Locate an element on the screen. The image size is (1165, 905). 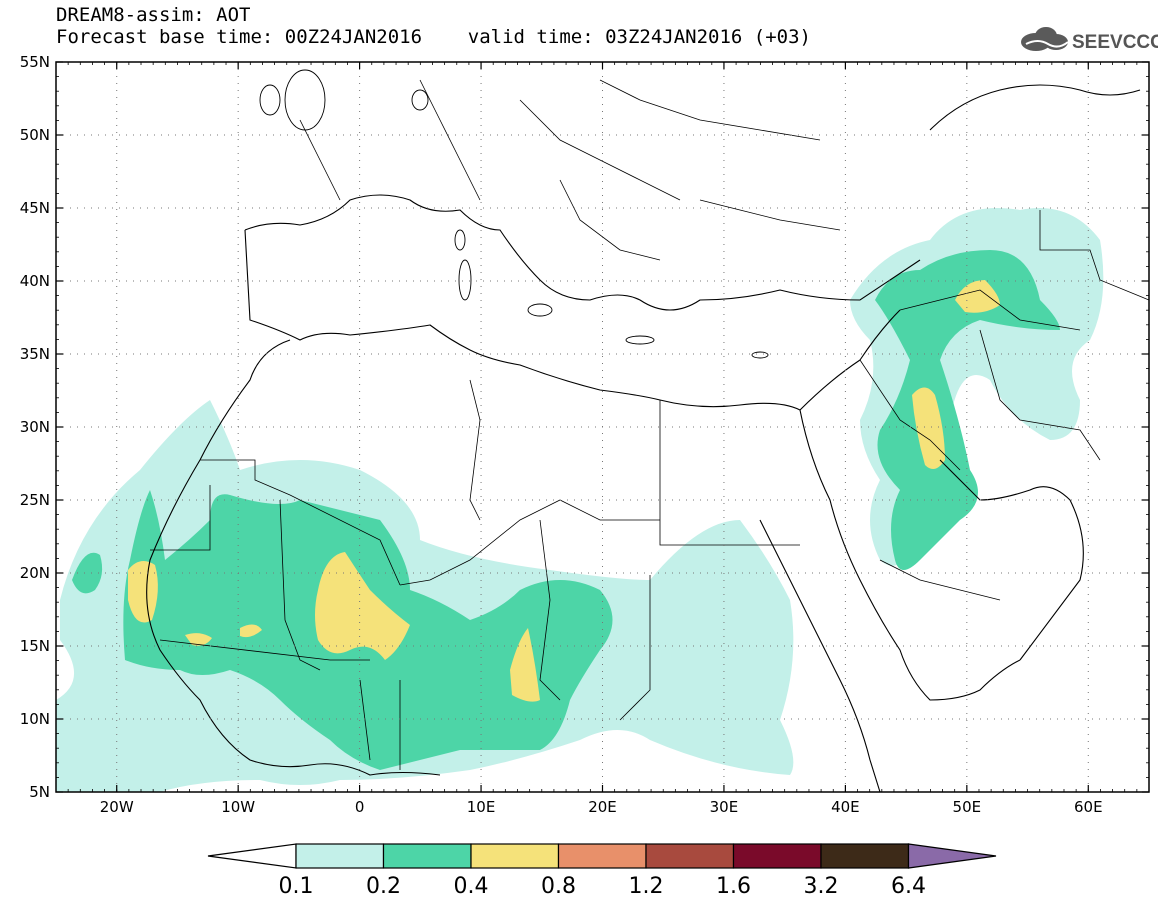
lon-tick-label: 0 is located at coordinates (360, 807).